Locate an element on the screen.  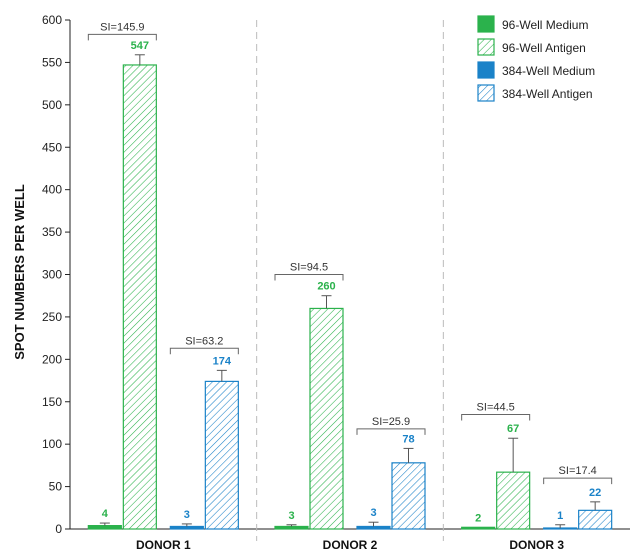
si-bracket-donor-1-384-well is located at coordinates (204, 351).